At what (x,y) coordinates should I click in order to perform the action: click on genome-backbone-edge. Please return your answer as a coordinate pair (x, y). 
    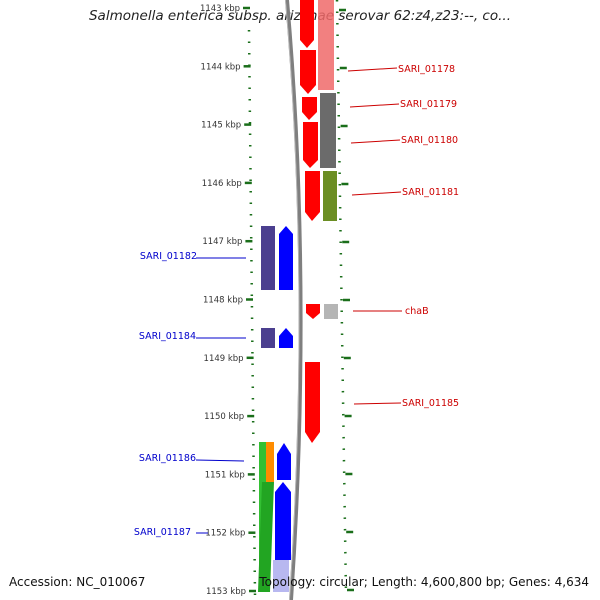
    Looking at the image, I should click on (292, 300).